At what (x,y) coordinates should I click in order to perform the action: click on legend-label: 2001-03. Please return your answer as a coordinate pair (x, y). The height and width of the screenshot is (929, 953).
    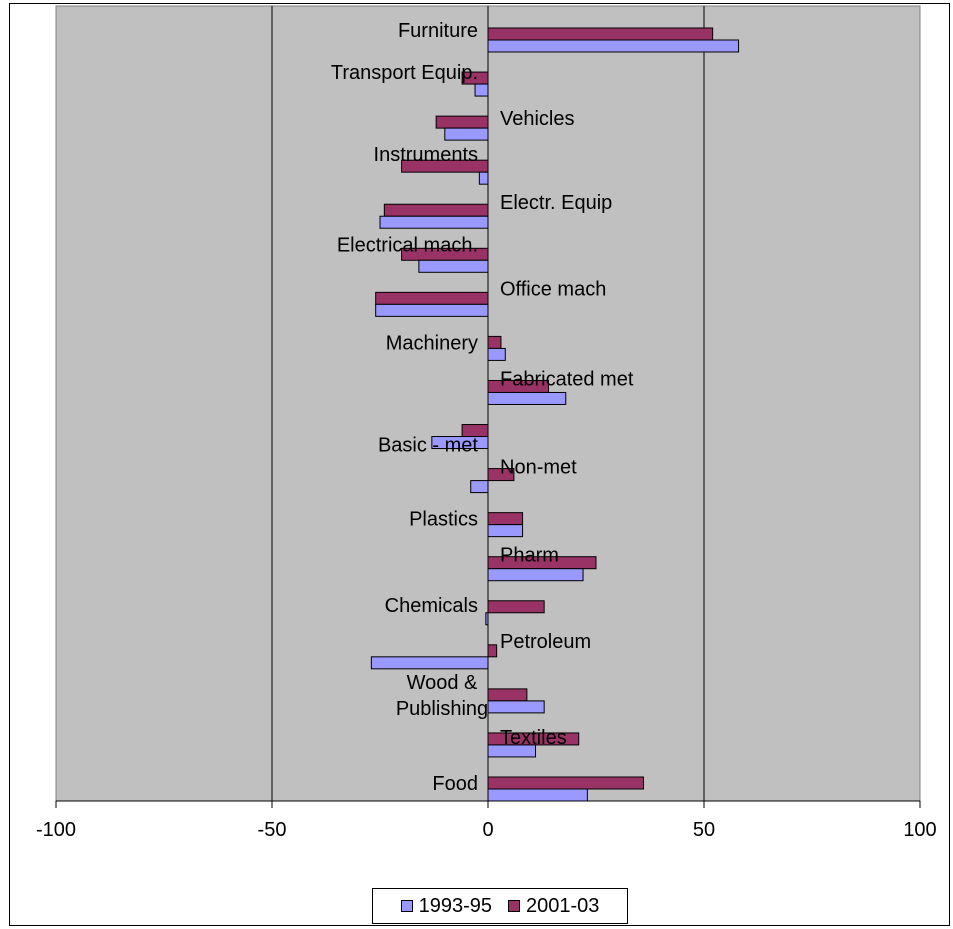
    Looking at the image, I should click on (563, 905).